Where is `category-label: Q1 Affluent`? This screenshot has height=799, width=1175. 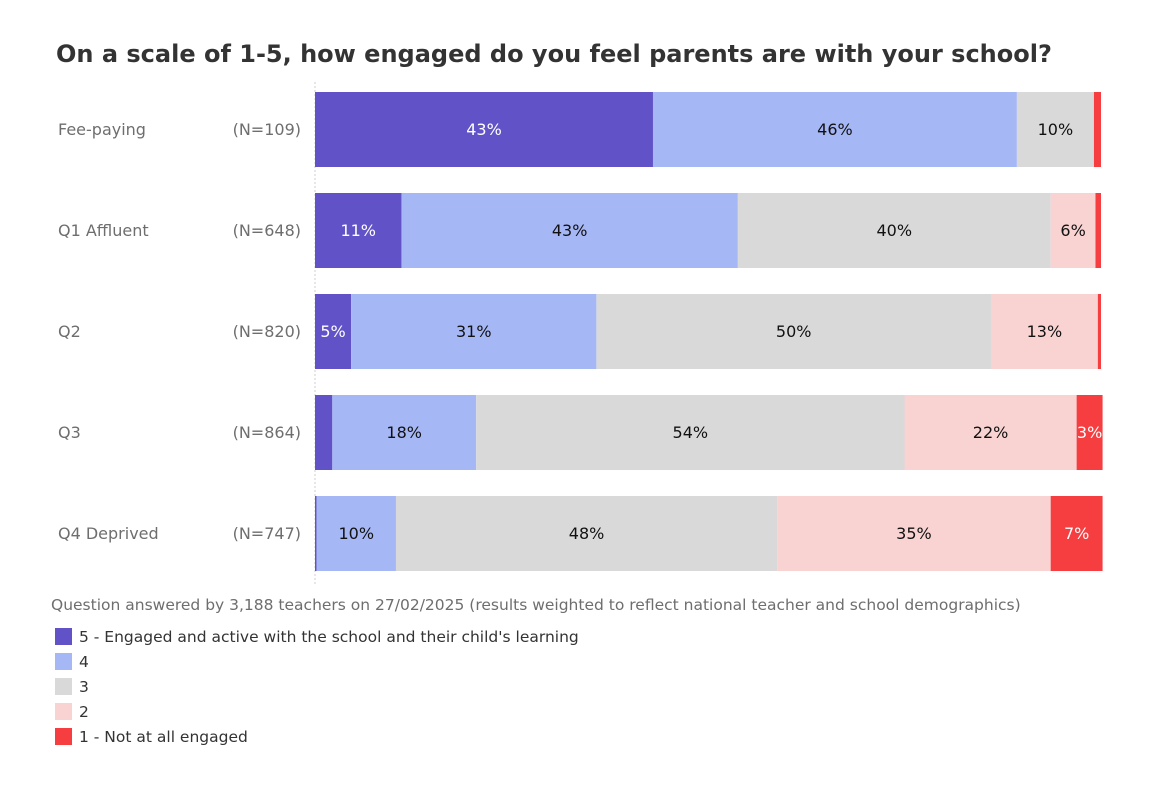
category-label: Q1 Affluent is located at coordinates (103, 230).